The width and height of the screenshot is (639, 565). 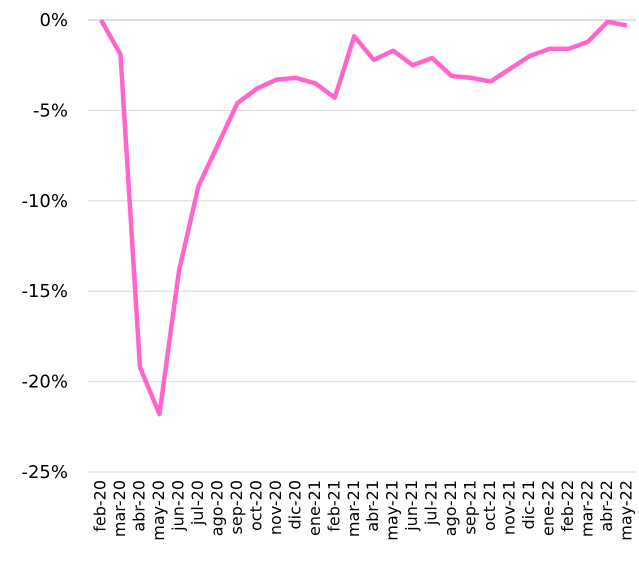 I want to click on x-tick-label: ene-21, so click(x=314, y=508).